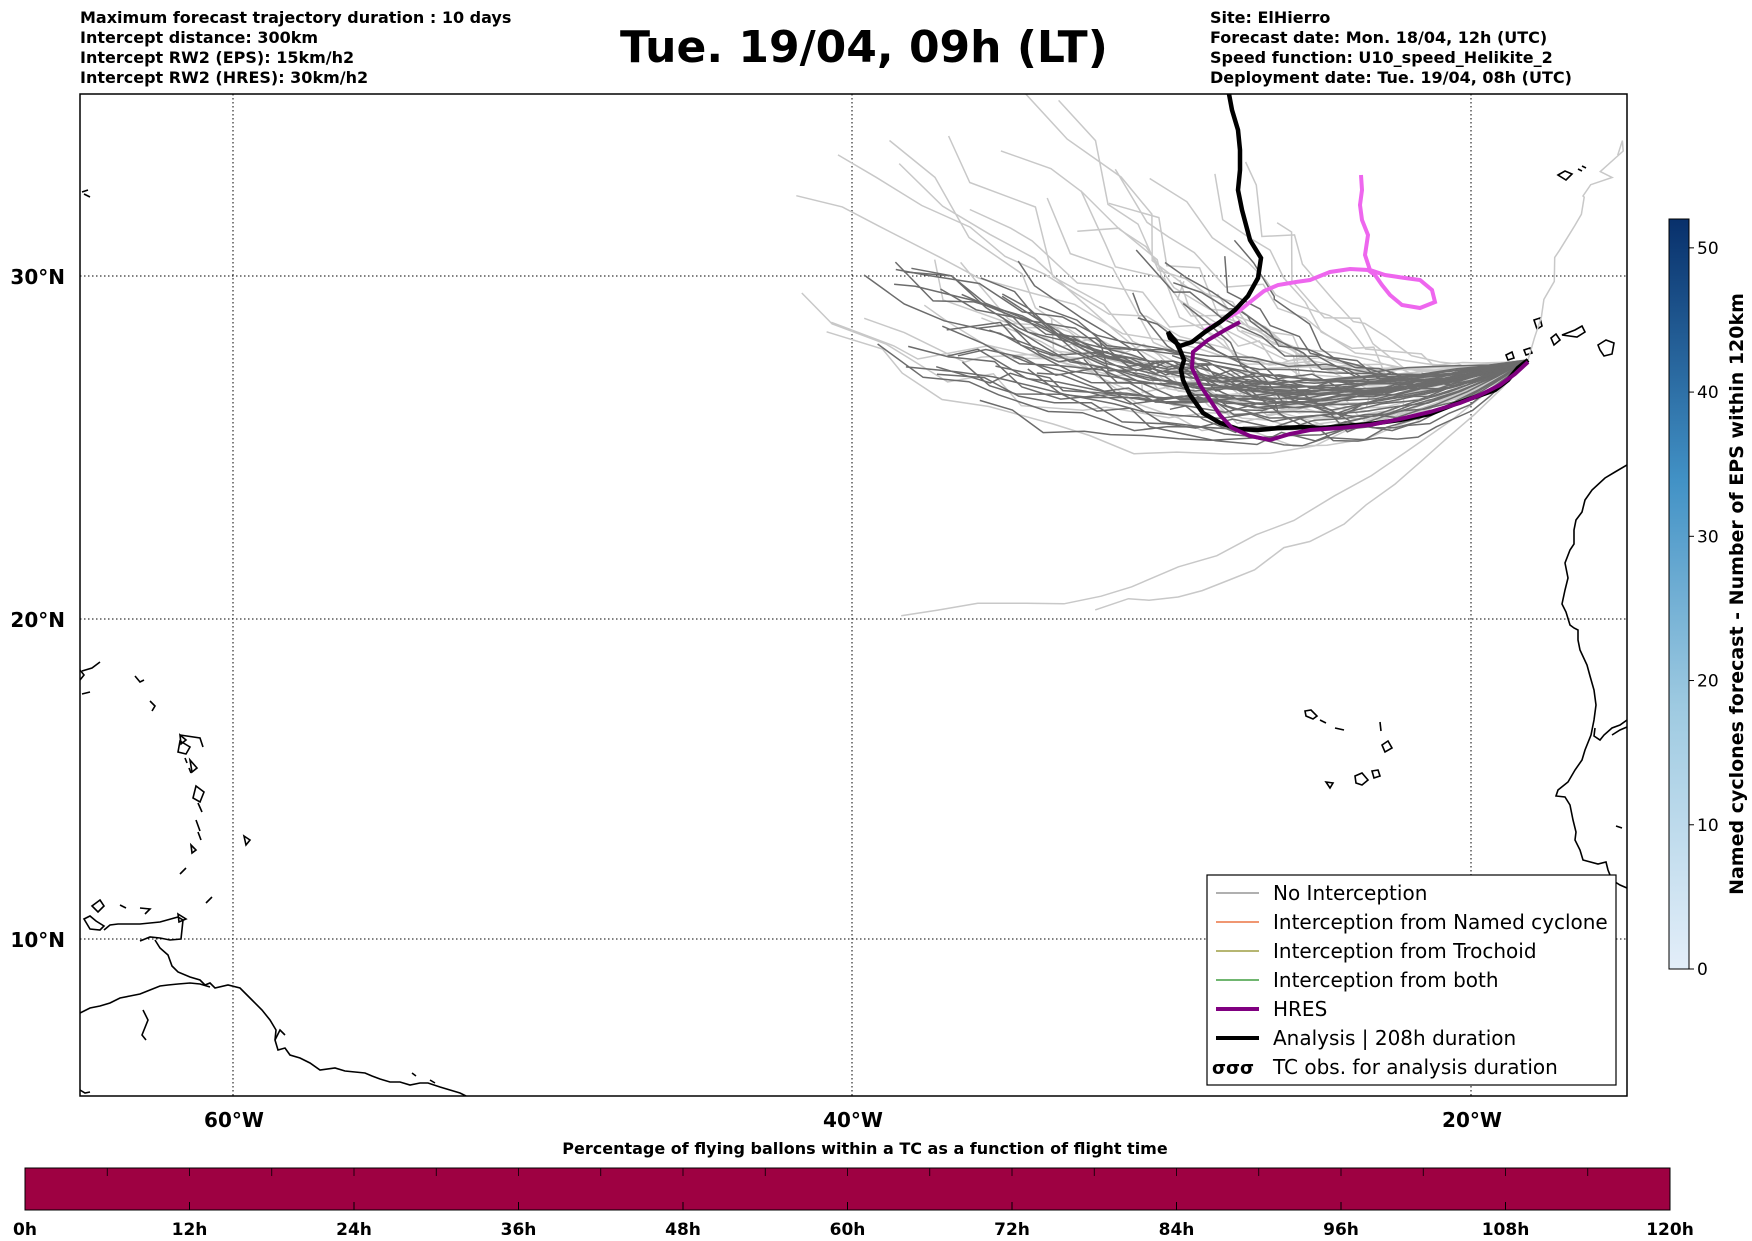 This screenshot has height=1241, width=1752. Describe the element at coordinates (354, 1230) in the screenshot. I see `bottom-tick-label: 24h` at that location.